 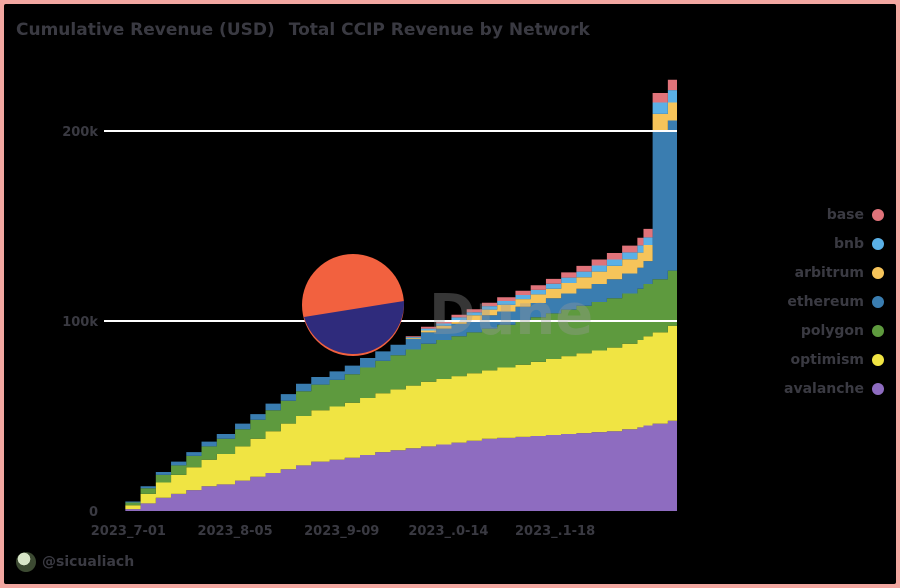 I want to click on x-tick-label: 2023_.0-14, so click(x=448, y=531).